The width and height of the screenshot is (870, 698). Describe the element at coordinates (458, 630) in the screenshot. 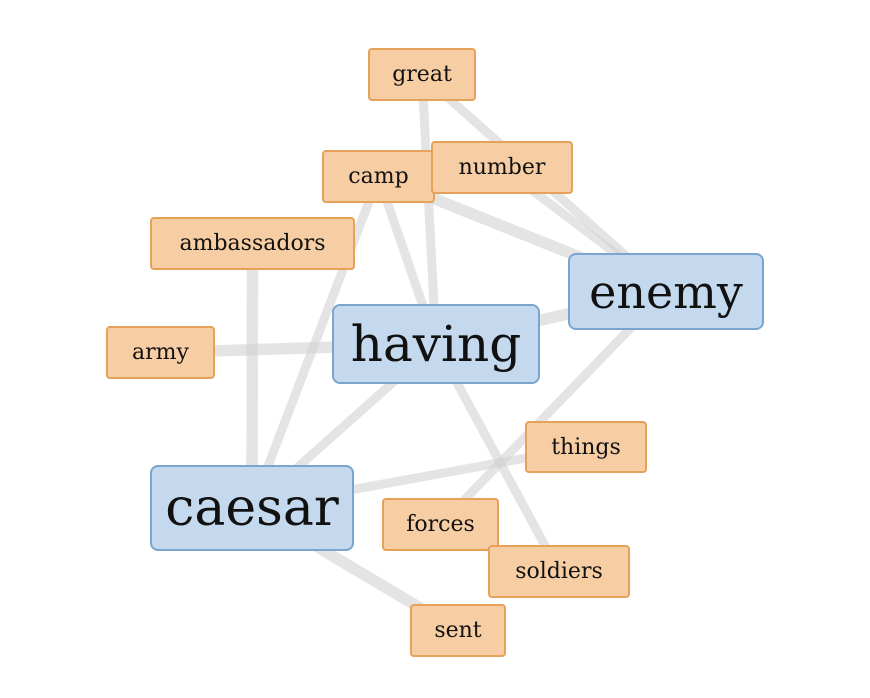

I see `node-sent: sent` at that location.